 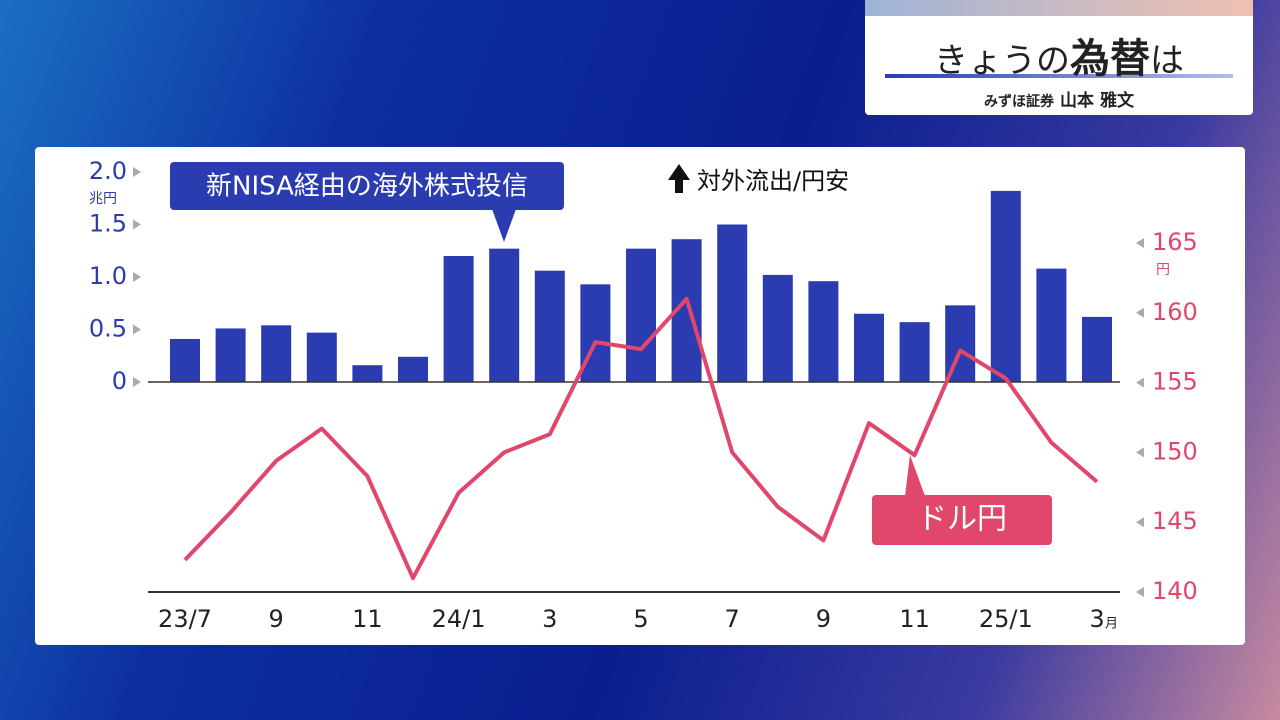 What do you see at coordinates (1175, 382) in the screenshot?
I see `y2-tick-label: 155` at bounding box center [1175, 382].